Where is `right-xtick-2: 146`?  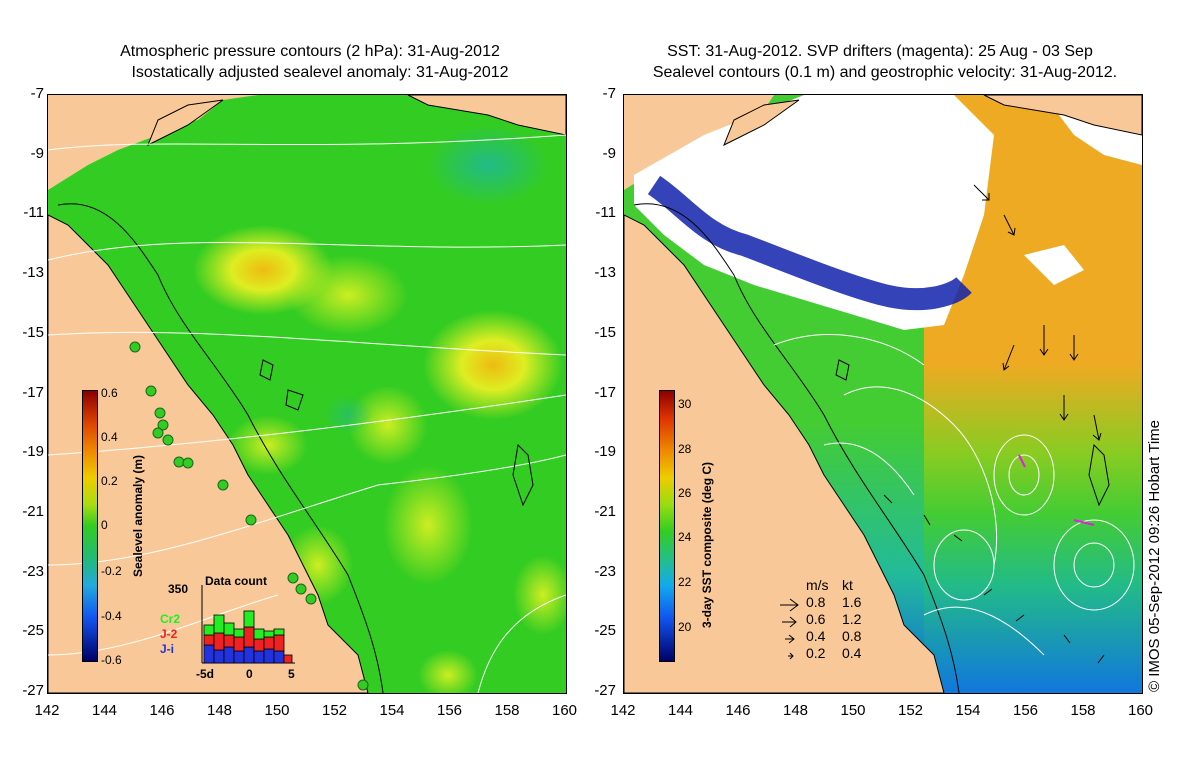 right-xtick-2: 146 is located at coordinates (738, 710).